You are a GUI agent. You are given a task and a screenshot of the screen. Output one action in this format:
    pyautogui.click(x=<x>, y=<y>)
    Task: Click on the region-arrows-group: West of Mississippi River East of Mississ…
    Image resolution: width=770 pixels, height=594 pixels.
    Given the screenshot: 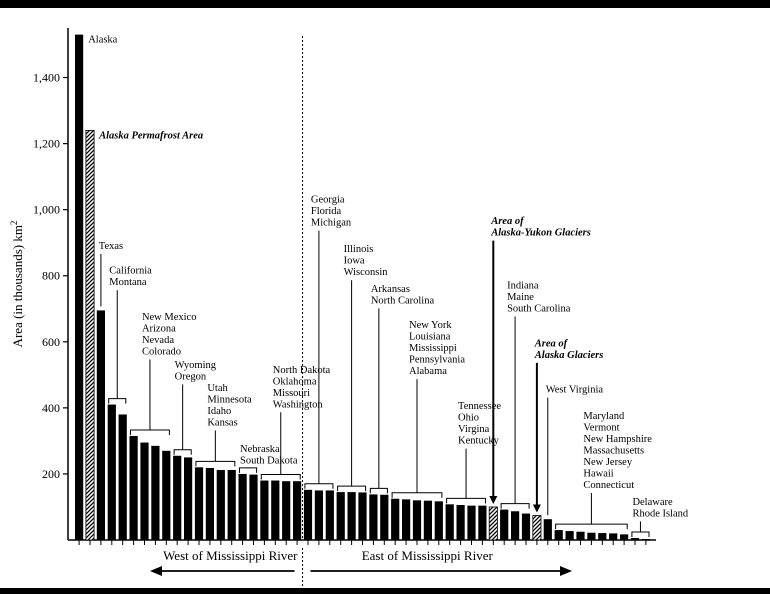 What is the action you would take?
    pyautogui.click(x=361, y=567)
    